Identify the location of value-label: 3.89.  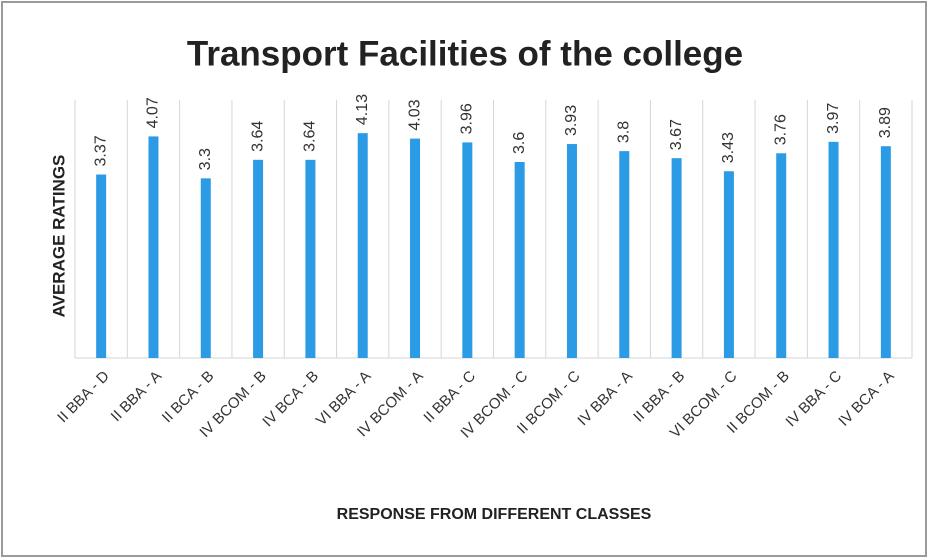
(885, 122).